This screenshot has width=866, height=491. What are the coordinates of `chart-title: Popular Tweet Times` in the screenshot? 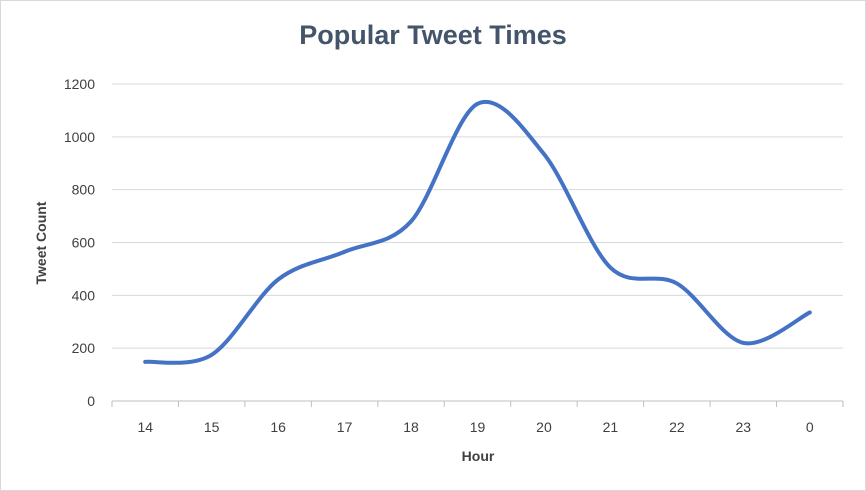 It's located at (433, 35).